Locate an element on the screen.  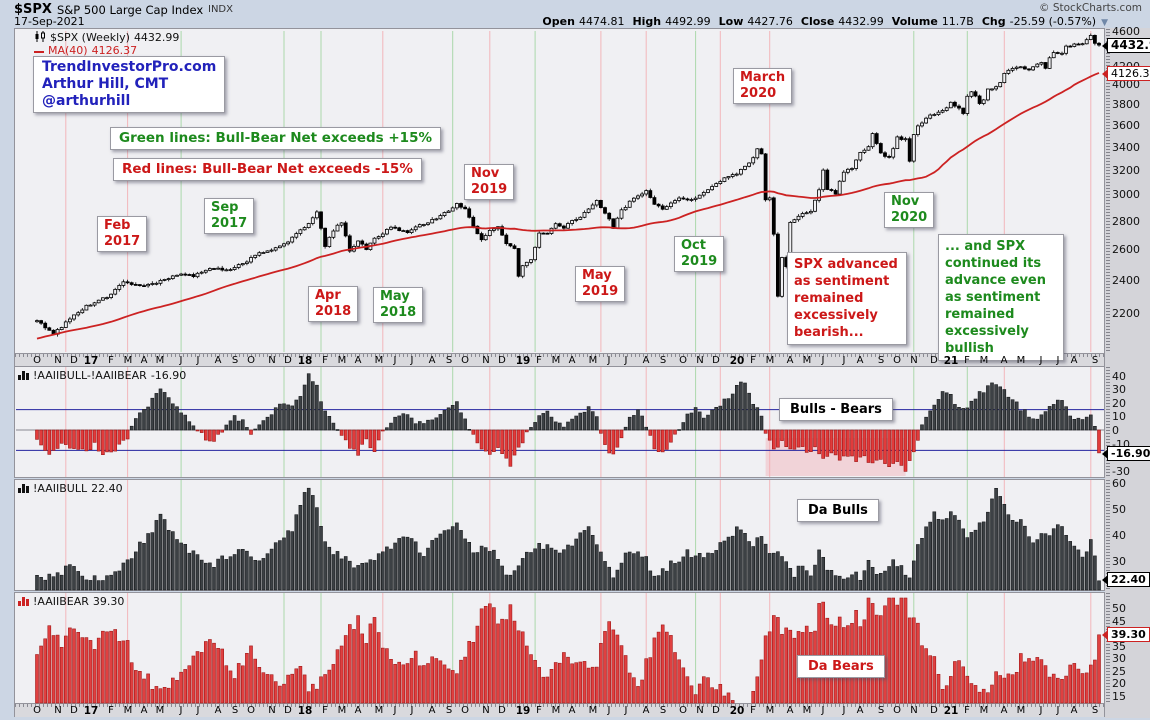
bears-panel is located at coordinates (559, 648).